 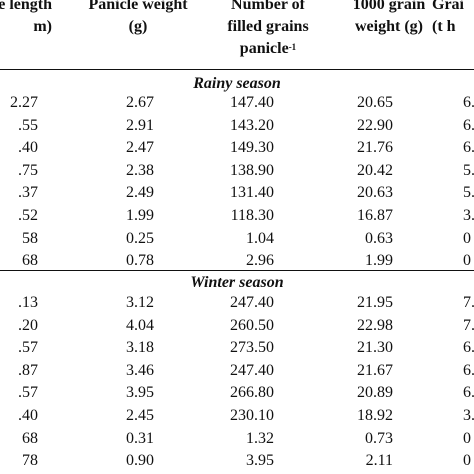 I want to click on header-grain-weight: 1000 grain weight (g), so click(x=389, y=19).